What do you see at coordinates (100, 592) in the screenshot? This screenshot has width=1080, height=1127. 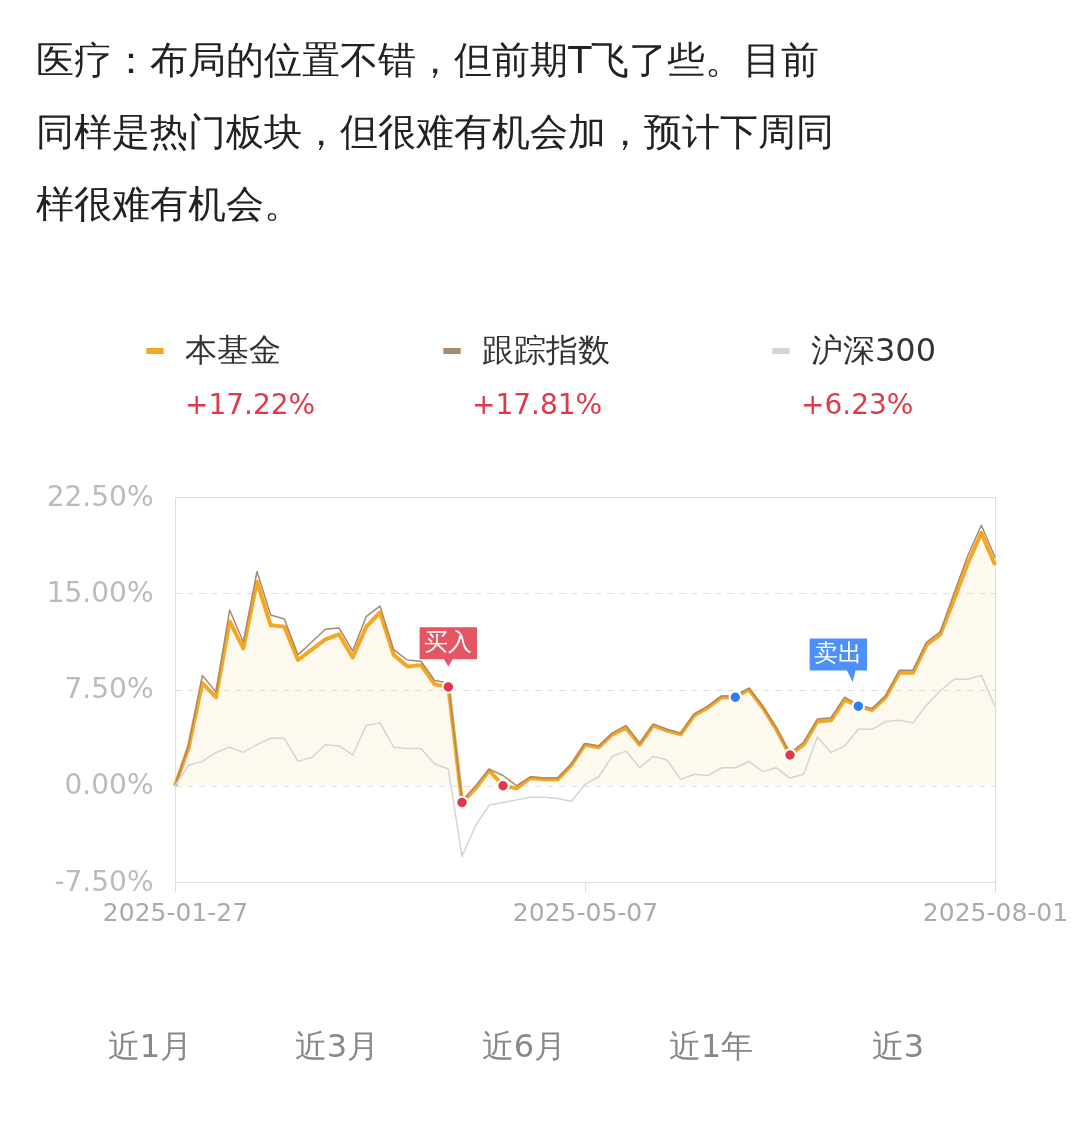 I see `y-tick-label: 15.00%` at bounding box center [100, 592].